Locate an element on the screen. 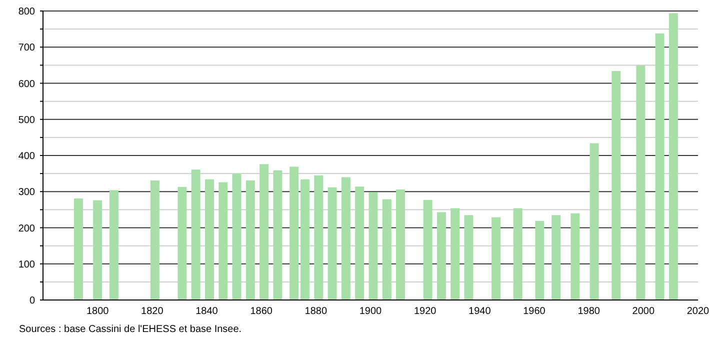 Image resolution: width=710 pixels, height=340 pixels. x-tick-label: 2020 is located at coordinates (698, 311).